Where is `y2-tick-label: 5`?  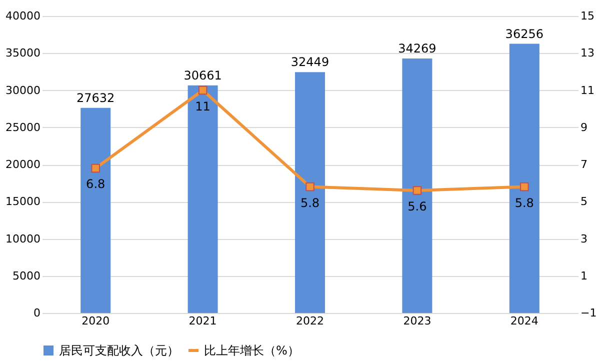 y2-tick-label: 5 is located at coordinates (584, 201).